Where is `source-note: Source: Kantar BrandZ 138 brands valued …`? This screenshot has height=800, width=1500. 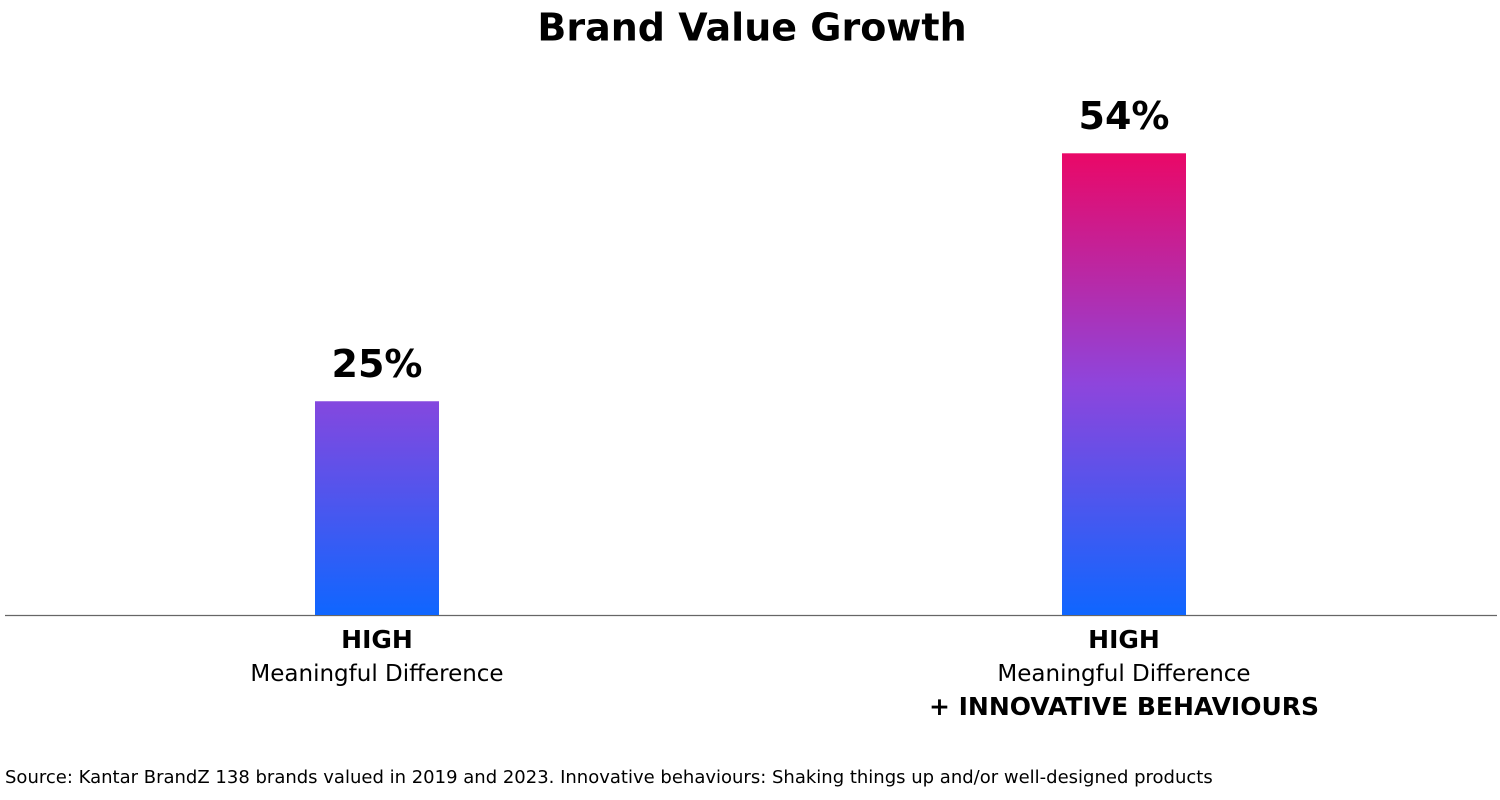
source-note: Source: Kantar BrandZ 138 brands valued … is located at coordinates (609, 777).